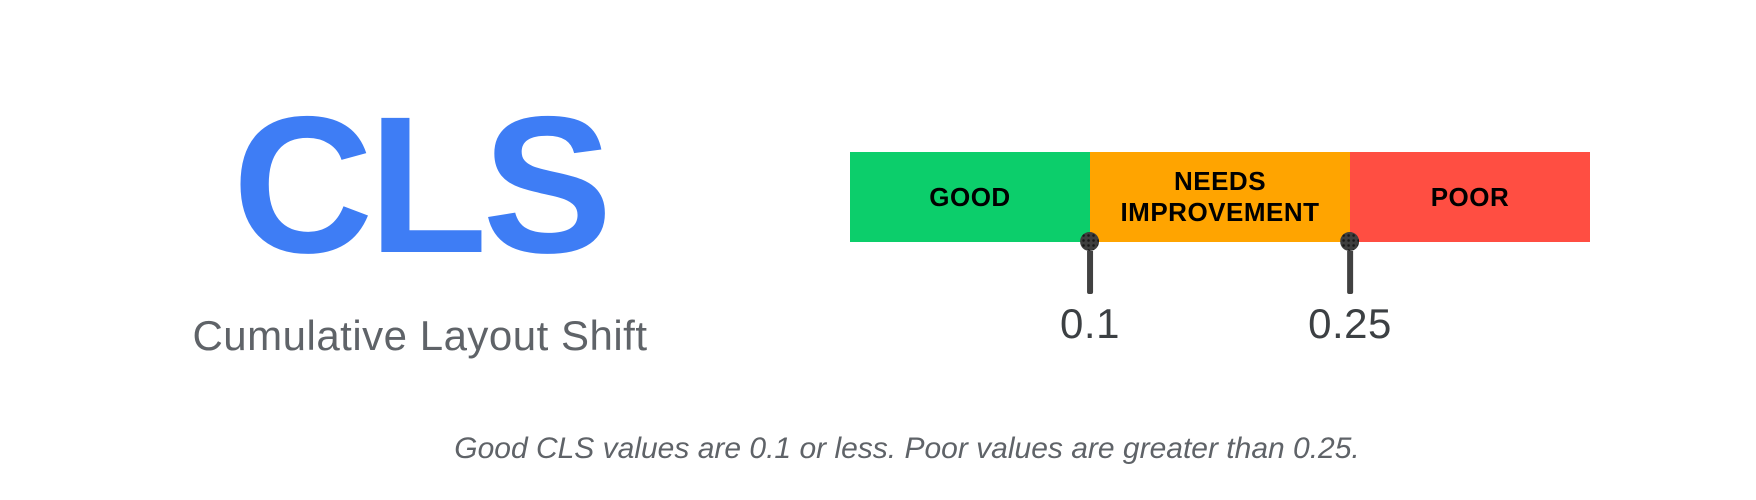  I want to click on threshold-value: 0.1, so click(1090, 323).